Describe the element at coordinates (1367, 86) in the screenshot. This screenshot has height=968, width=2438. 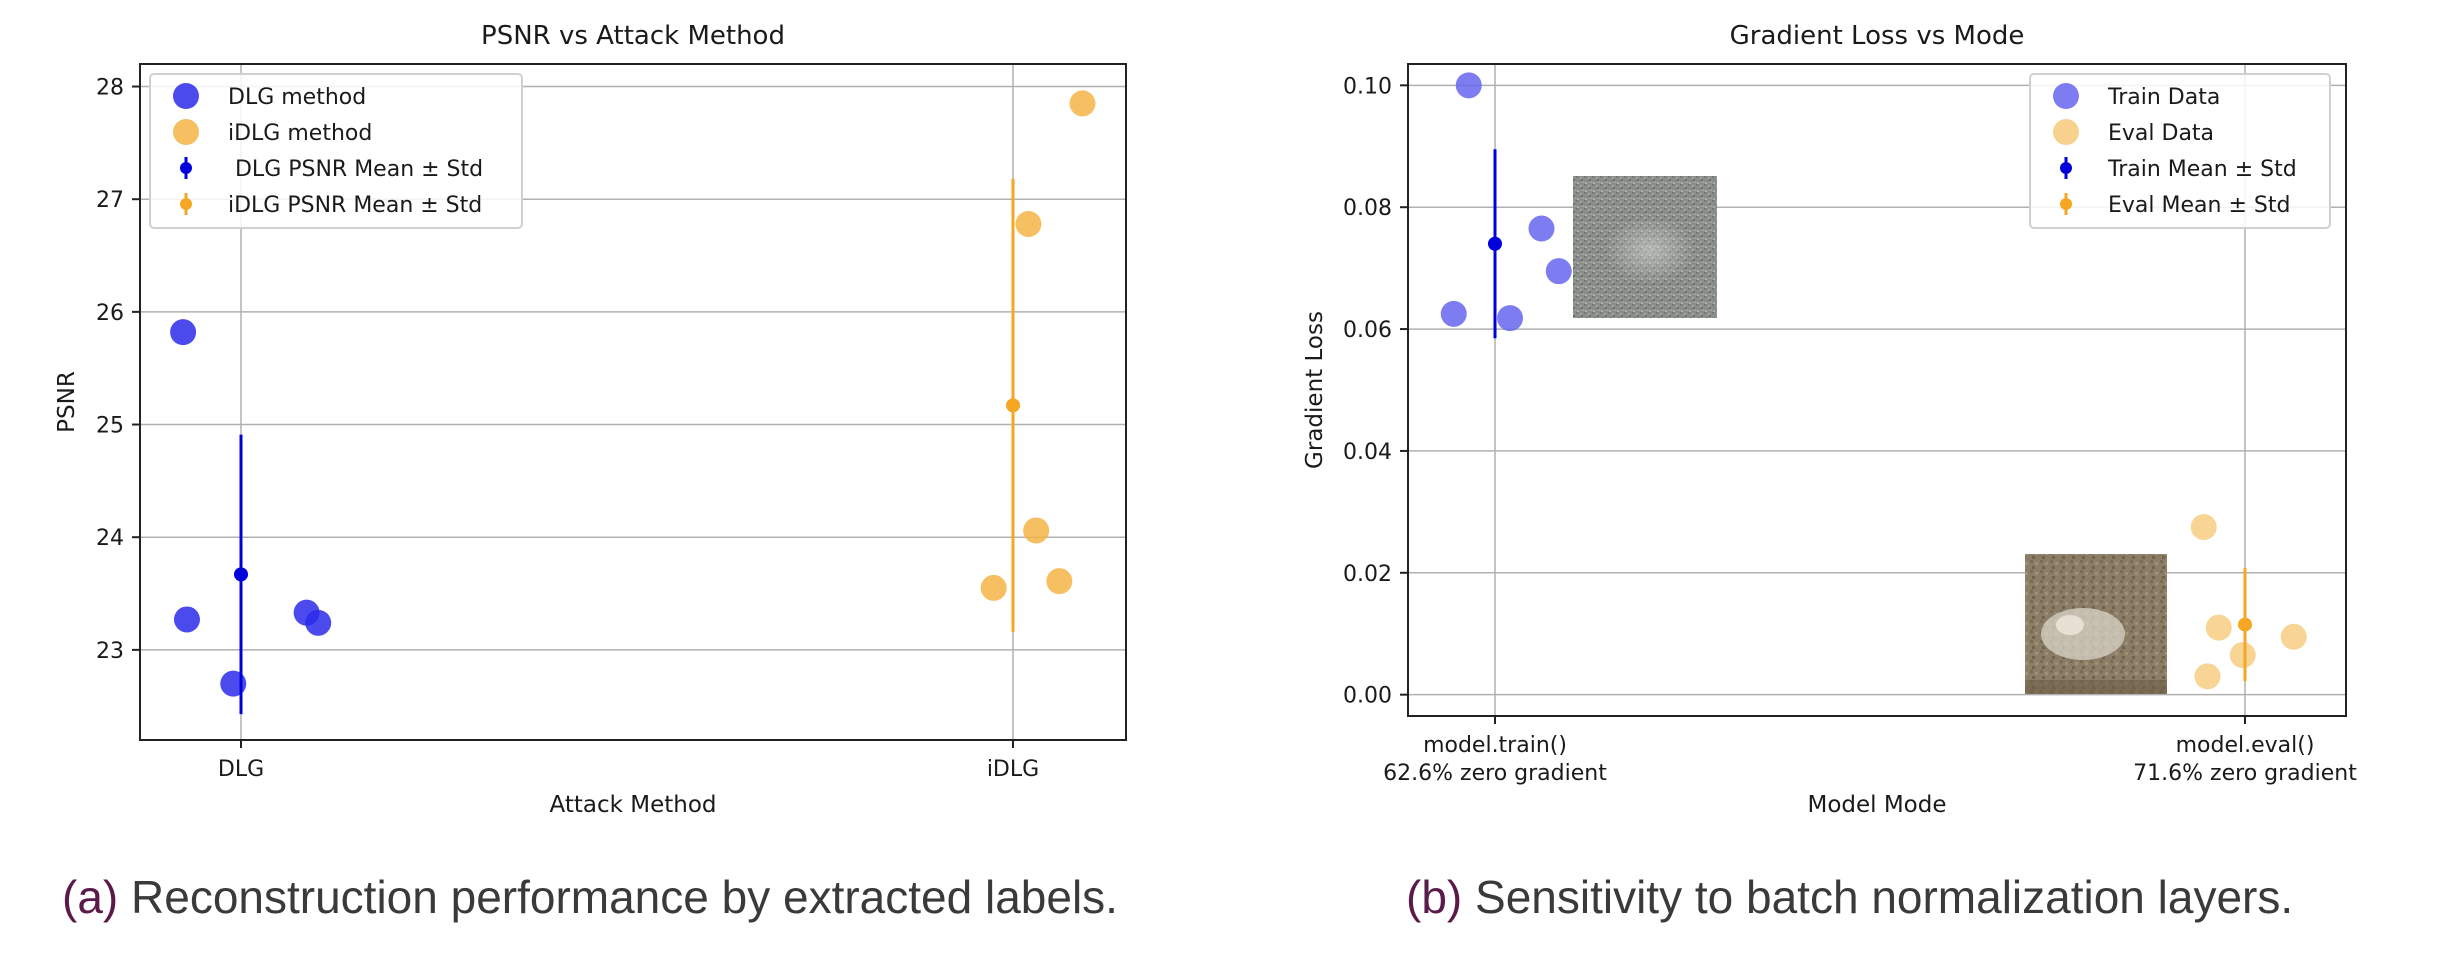
I see `y-tick-label: 0.10` at that location.